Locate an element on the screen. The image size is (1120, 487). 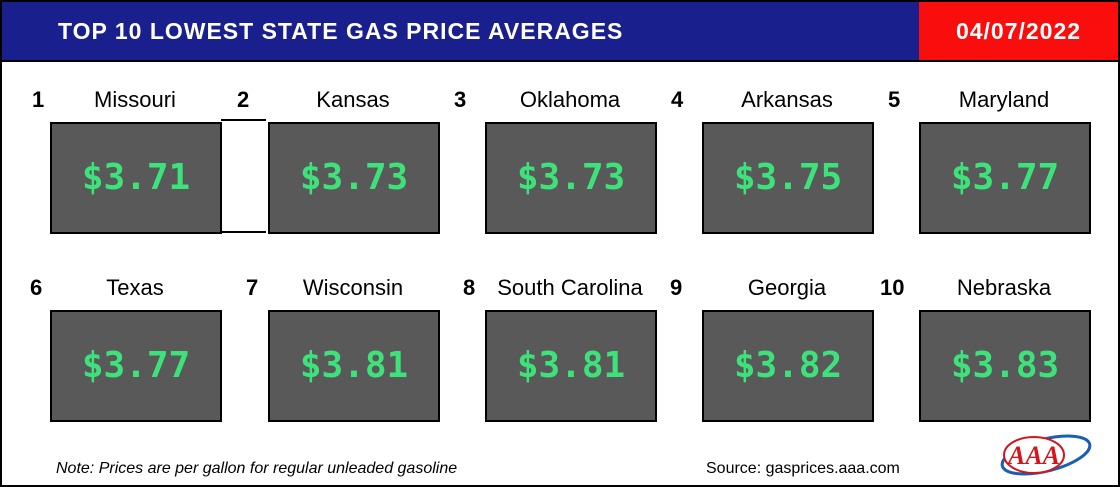
state-name: Nebraska is located at coordinates (1004, 287).